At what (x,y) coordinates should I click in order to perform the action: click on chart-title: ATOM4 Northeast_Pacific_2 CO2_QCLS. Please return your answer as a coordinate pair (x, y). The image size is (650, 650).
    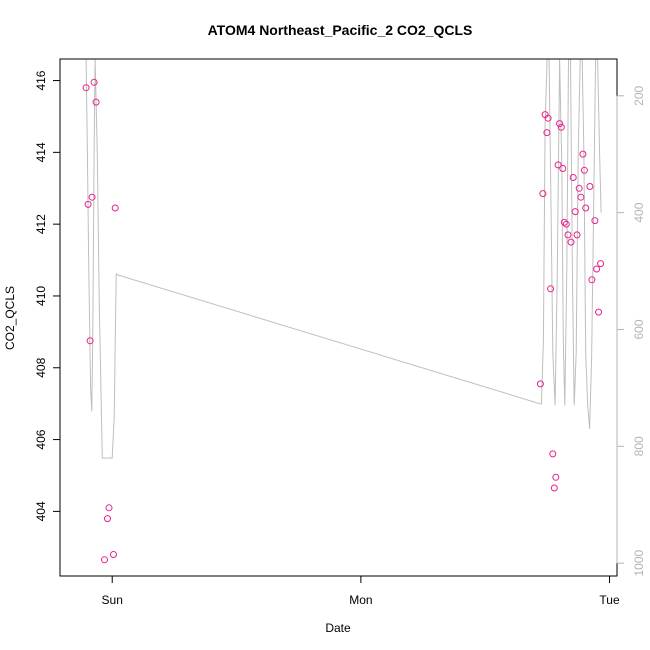
    Looking at the image, I should click on (340, 30).